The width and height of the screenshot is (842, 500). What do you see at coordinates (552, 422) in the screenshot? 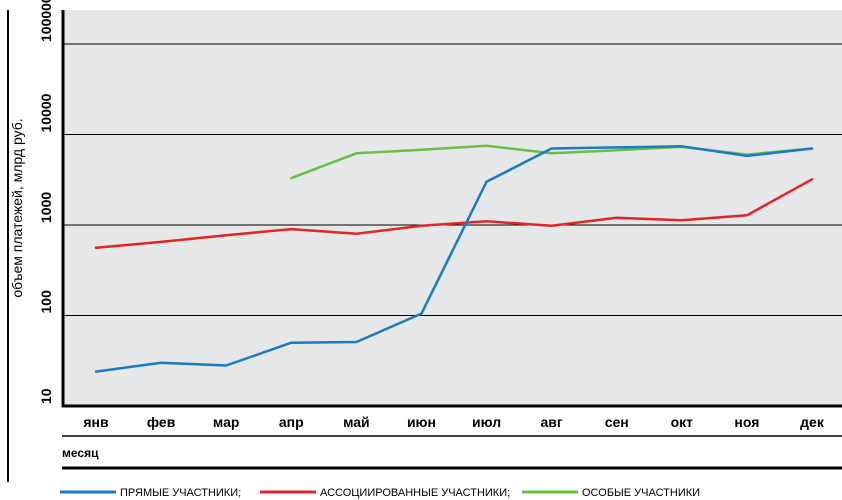
I see `x-tick-label: авг` at bounding box center [552, 422].